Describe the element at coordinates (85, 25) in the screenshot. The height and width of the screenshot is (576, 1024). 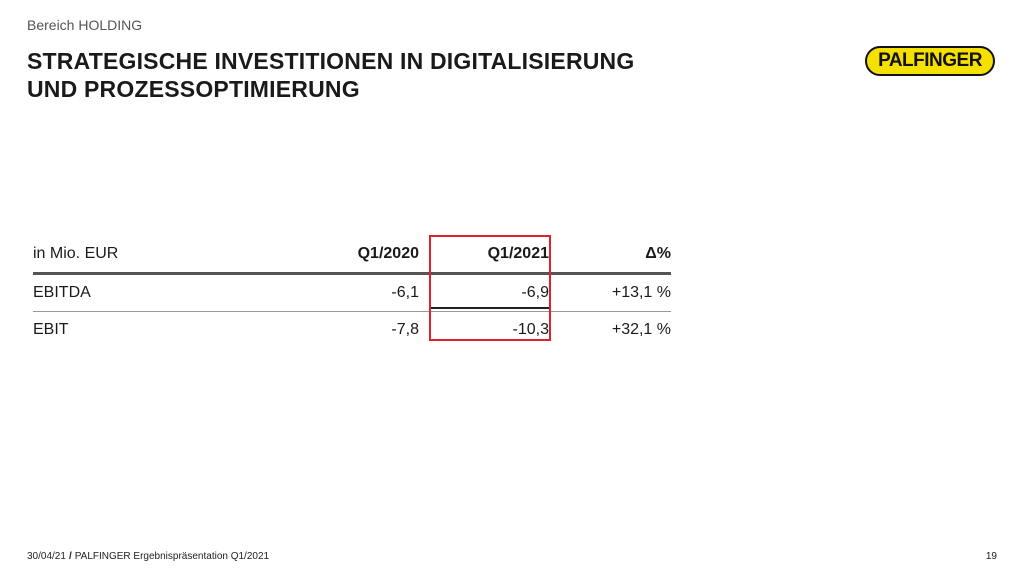
I see `section-label: Bereich HOLDING` at that location.